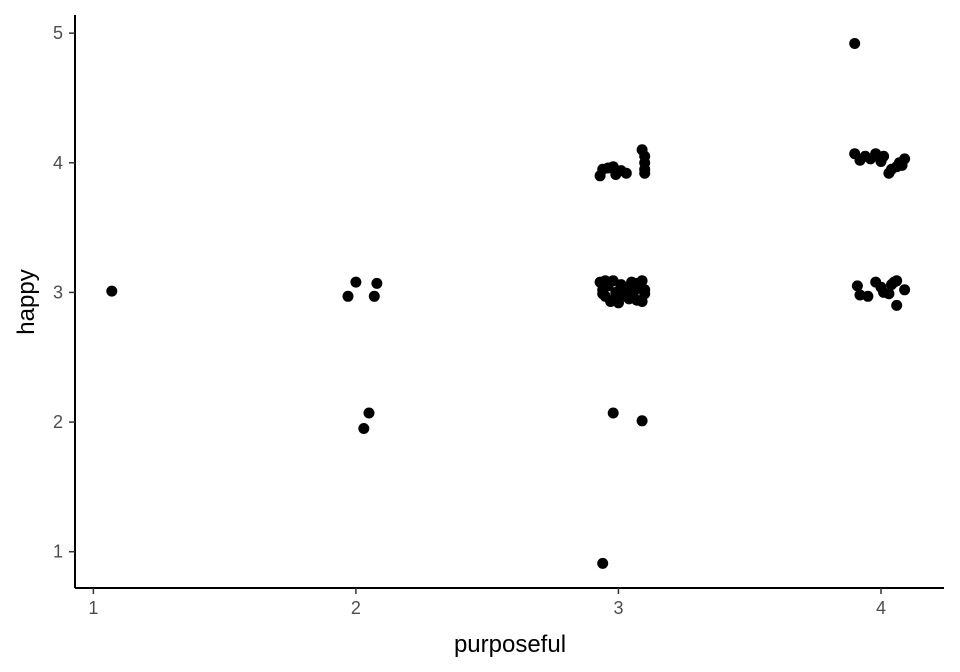  I want to click on y-tick-label: 4, so click(58, 163).